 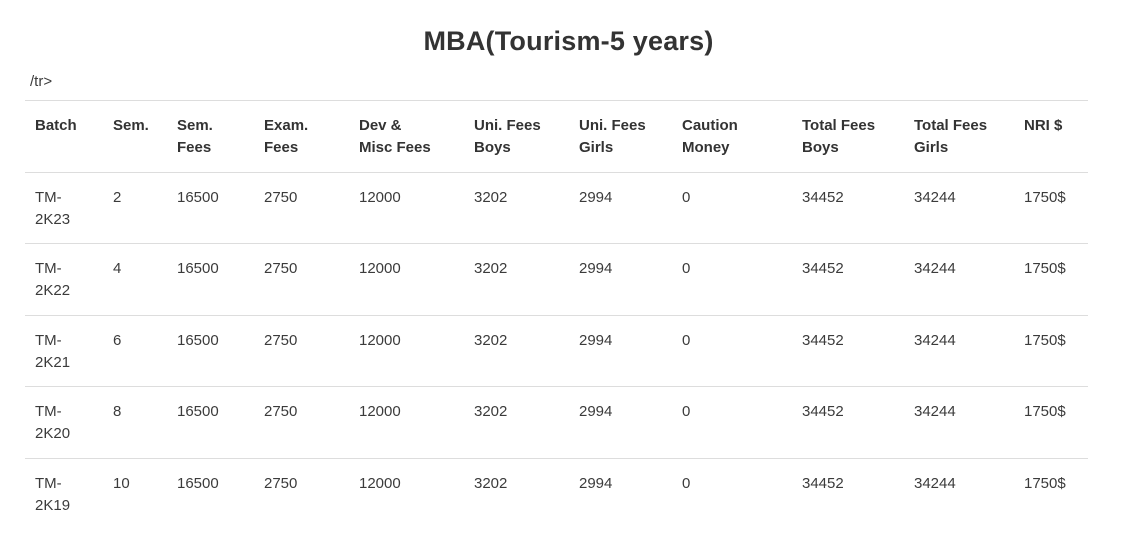 What do you see at coordinates (568, 41) in the screenshot?
I see `page-title: MBA(Tourism-5 years)` at bounding box center [568, 41].